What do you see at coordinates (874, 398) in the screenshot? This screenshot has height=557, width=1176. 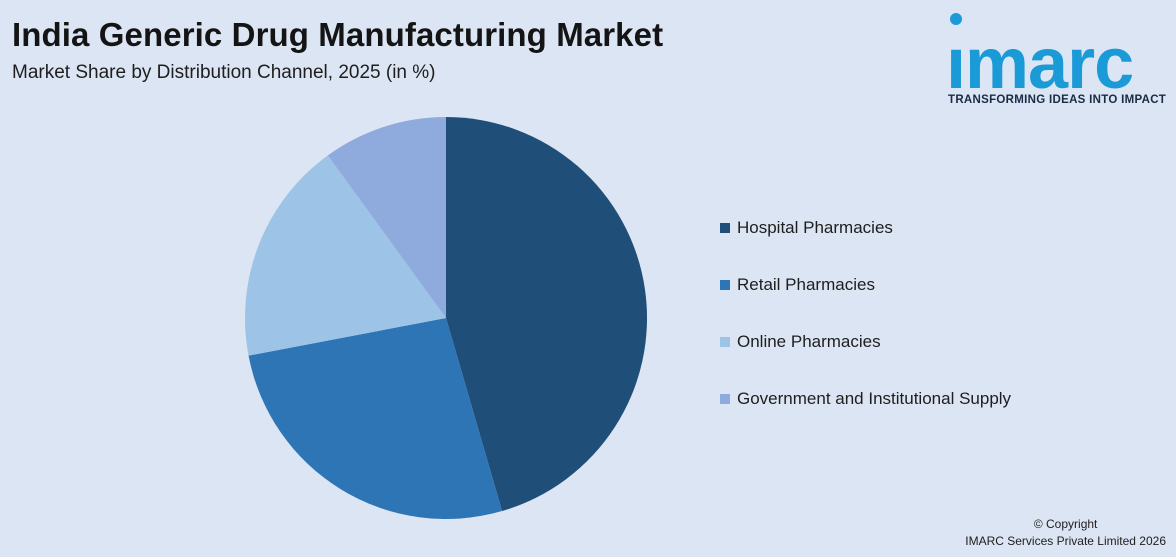 I see `legend-label: Government and Institutional Supply` at bounding box center [874, 398].